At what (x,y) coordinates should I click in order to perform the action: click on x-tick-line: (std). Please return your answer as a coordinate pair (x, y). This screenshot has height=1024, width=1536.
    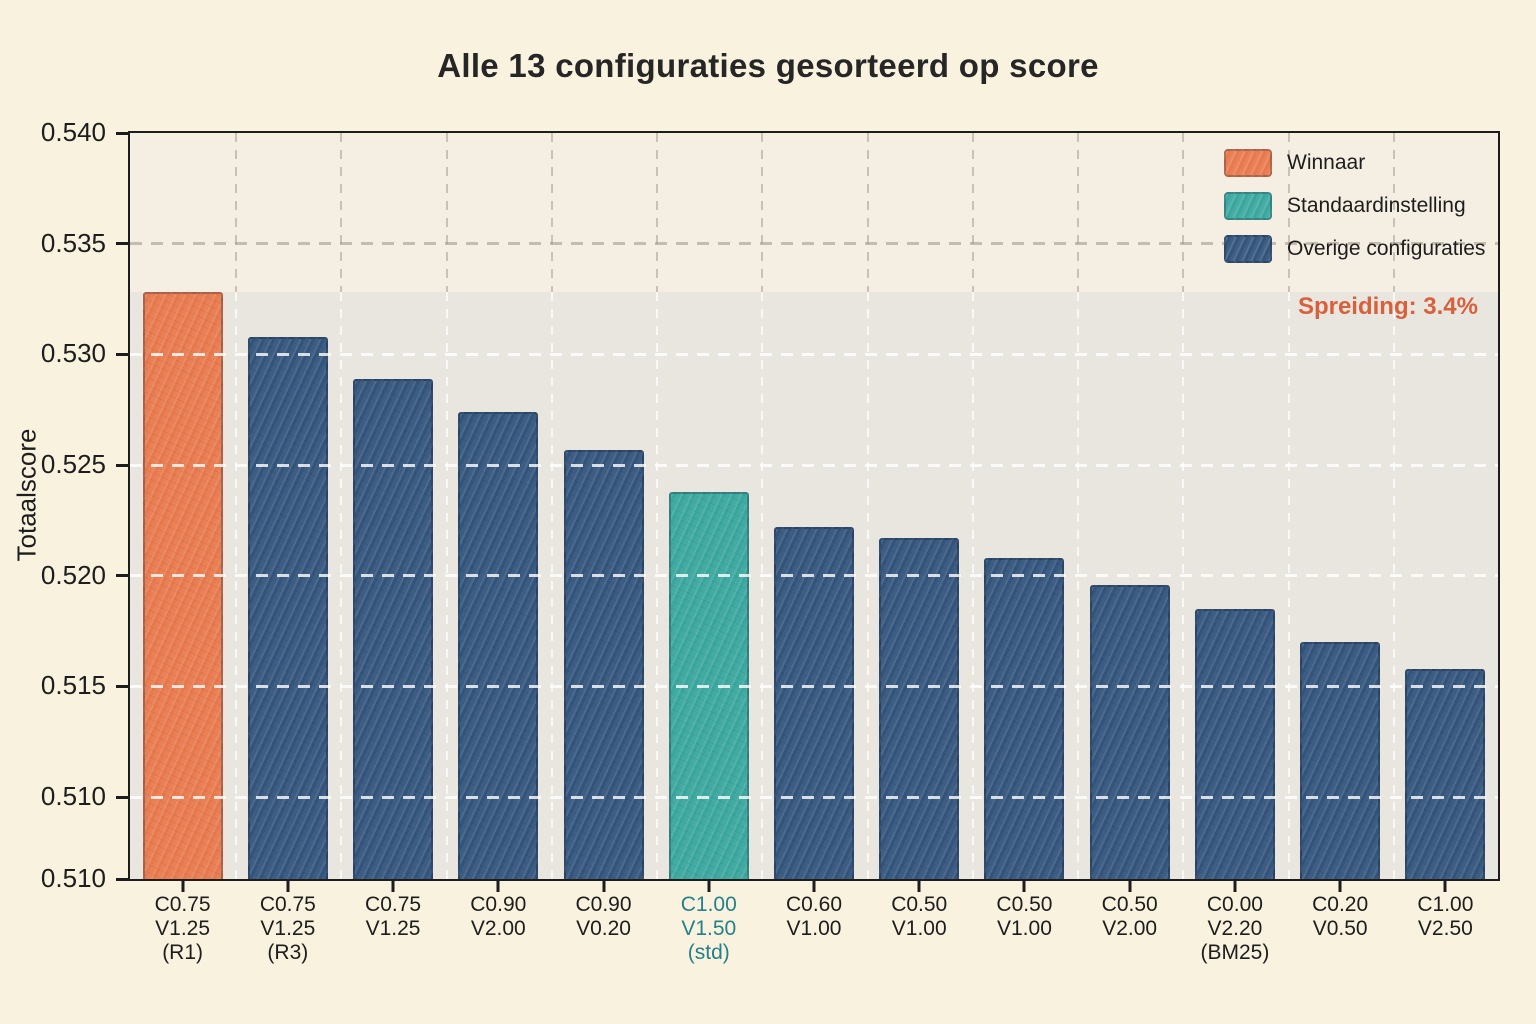
    Looking at the image, I should click on (708, 952).